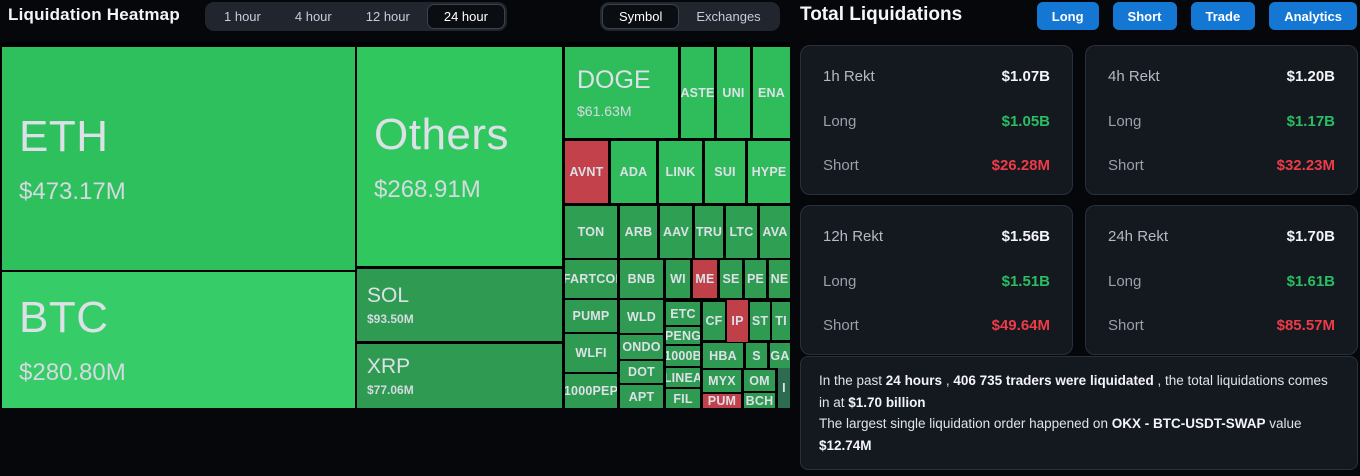 The image size is (1360, 476). I want to click on treemap-tile-pum: PUM, so click(722, 401).